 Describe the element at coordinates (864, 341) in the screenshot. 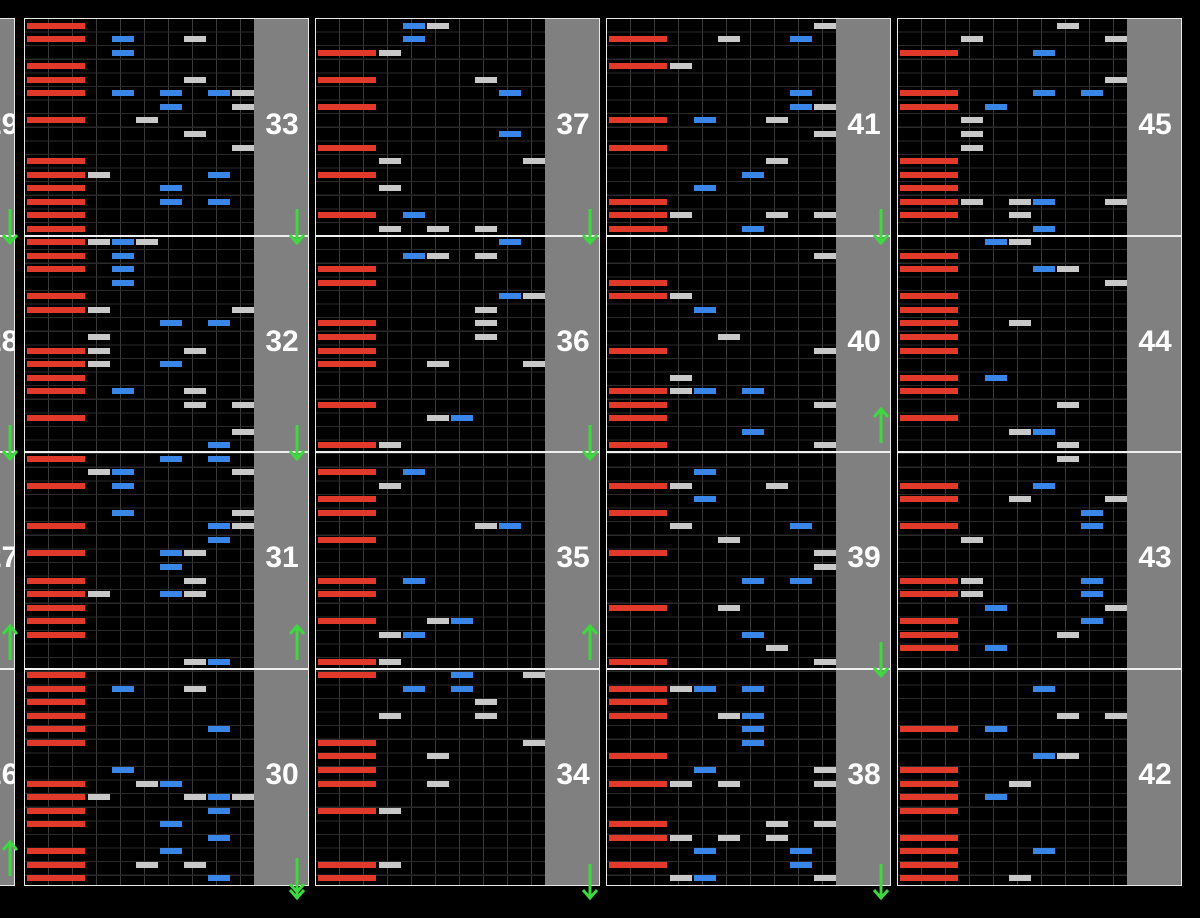

I see `measure-number: 40` at that location.